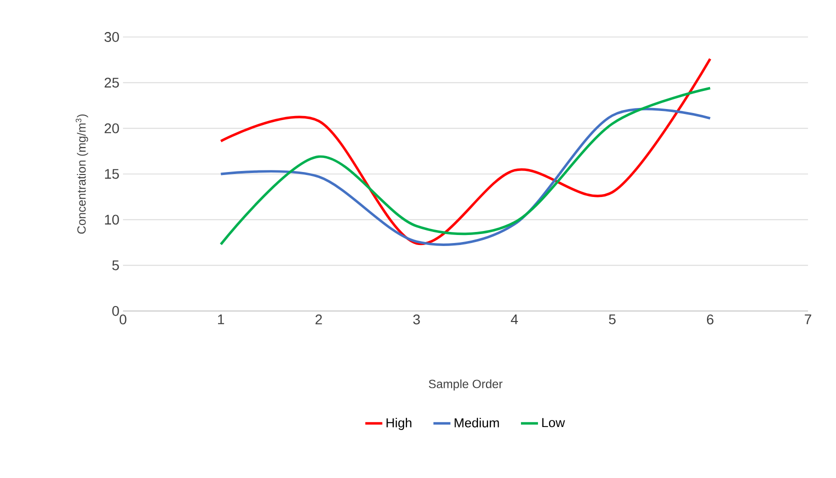 The width and height of the screenshot is (836, 478). What do you see at coordinates (82, 174) in the screenshot?
I see `y-axis-title: Concentration (mg/m$^{3}$)` at bounding box center [82, 174].